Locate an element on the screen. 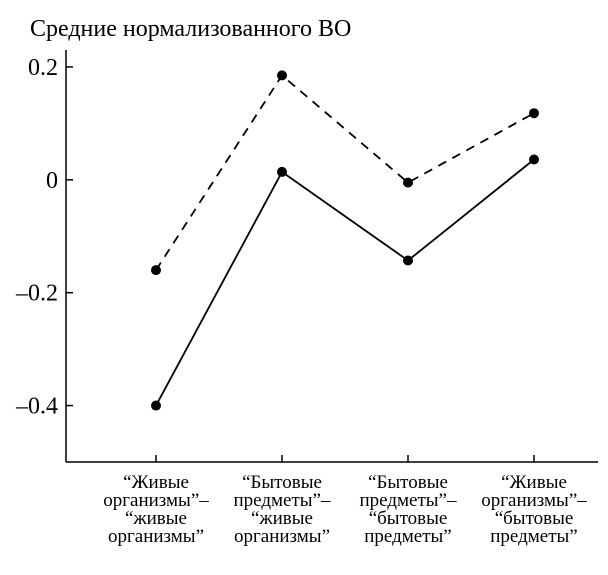  x-tick-label: “Живые организмы”– “бытовые предметы” is located at coordinates (534, 509).